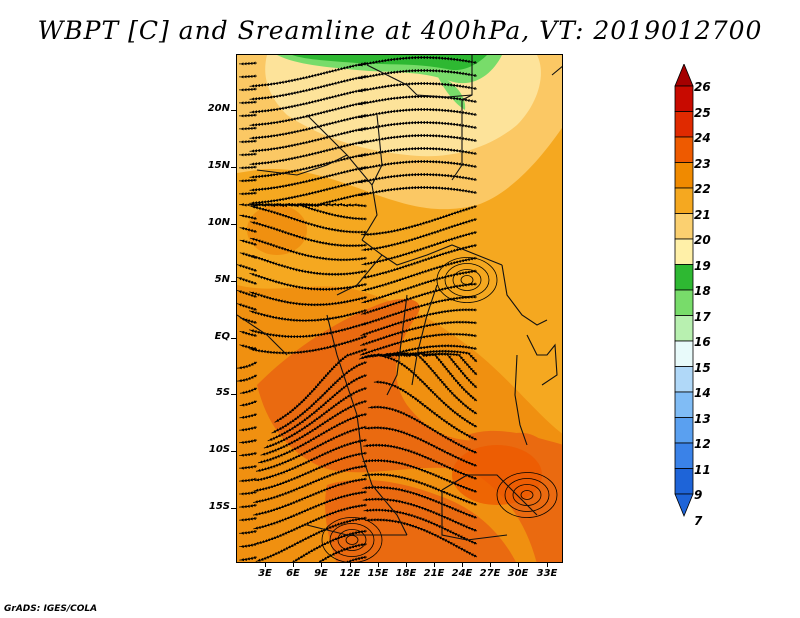 This screenshot has height=618, width=800. I want to click on lon-label: 24E, so click(462, 573).